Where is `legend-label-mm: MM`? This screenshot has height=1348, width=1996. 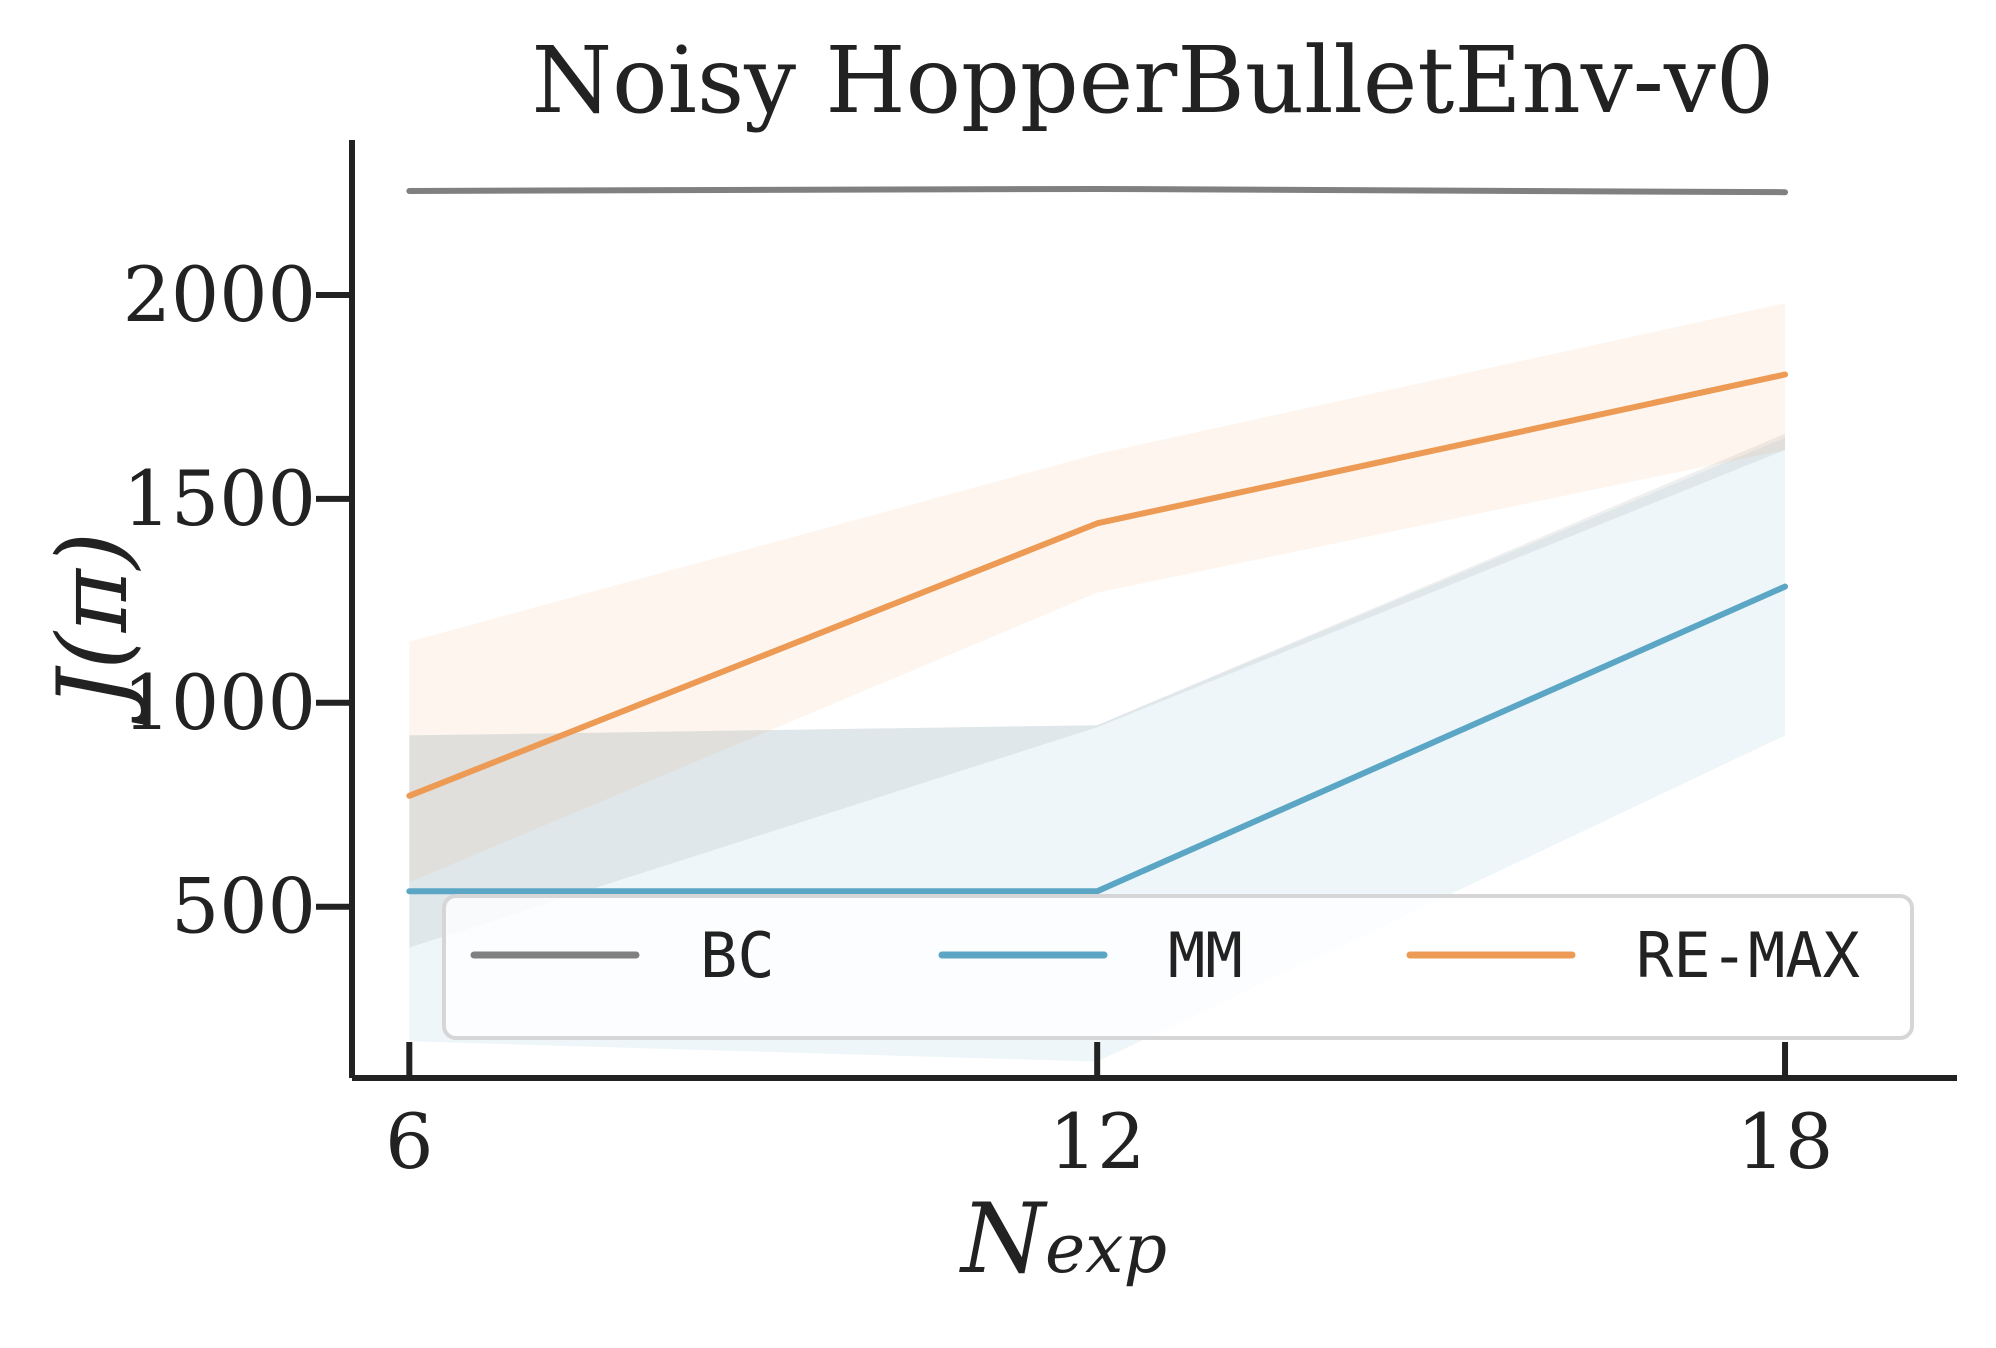 legend-label-mm: MM is located at coordinates (1205, 955).